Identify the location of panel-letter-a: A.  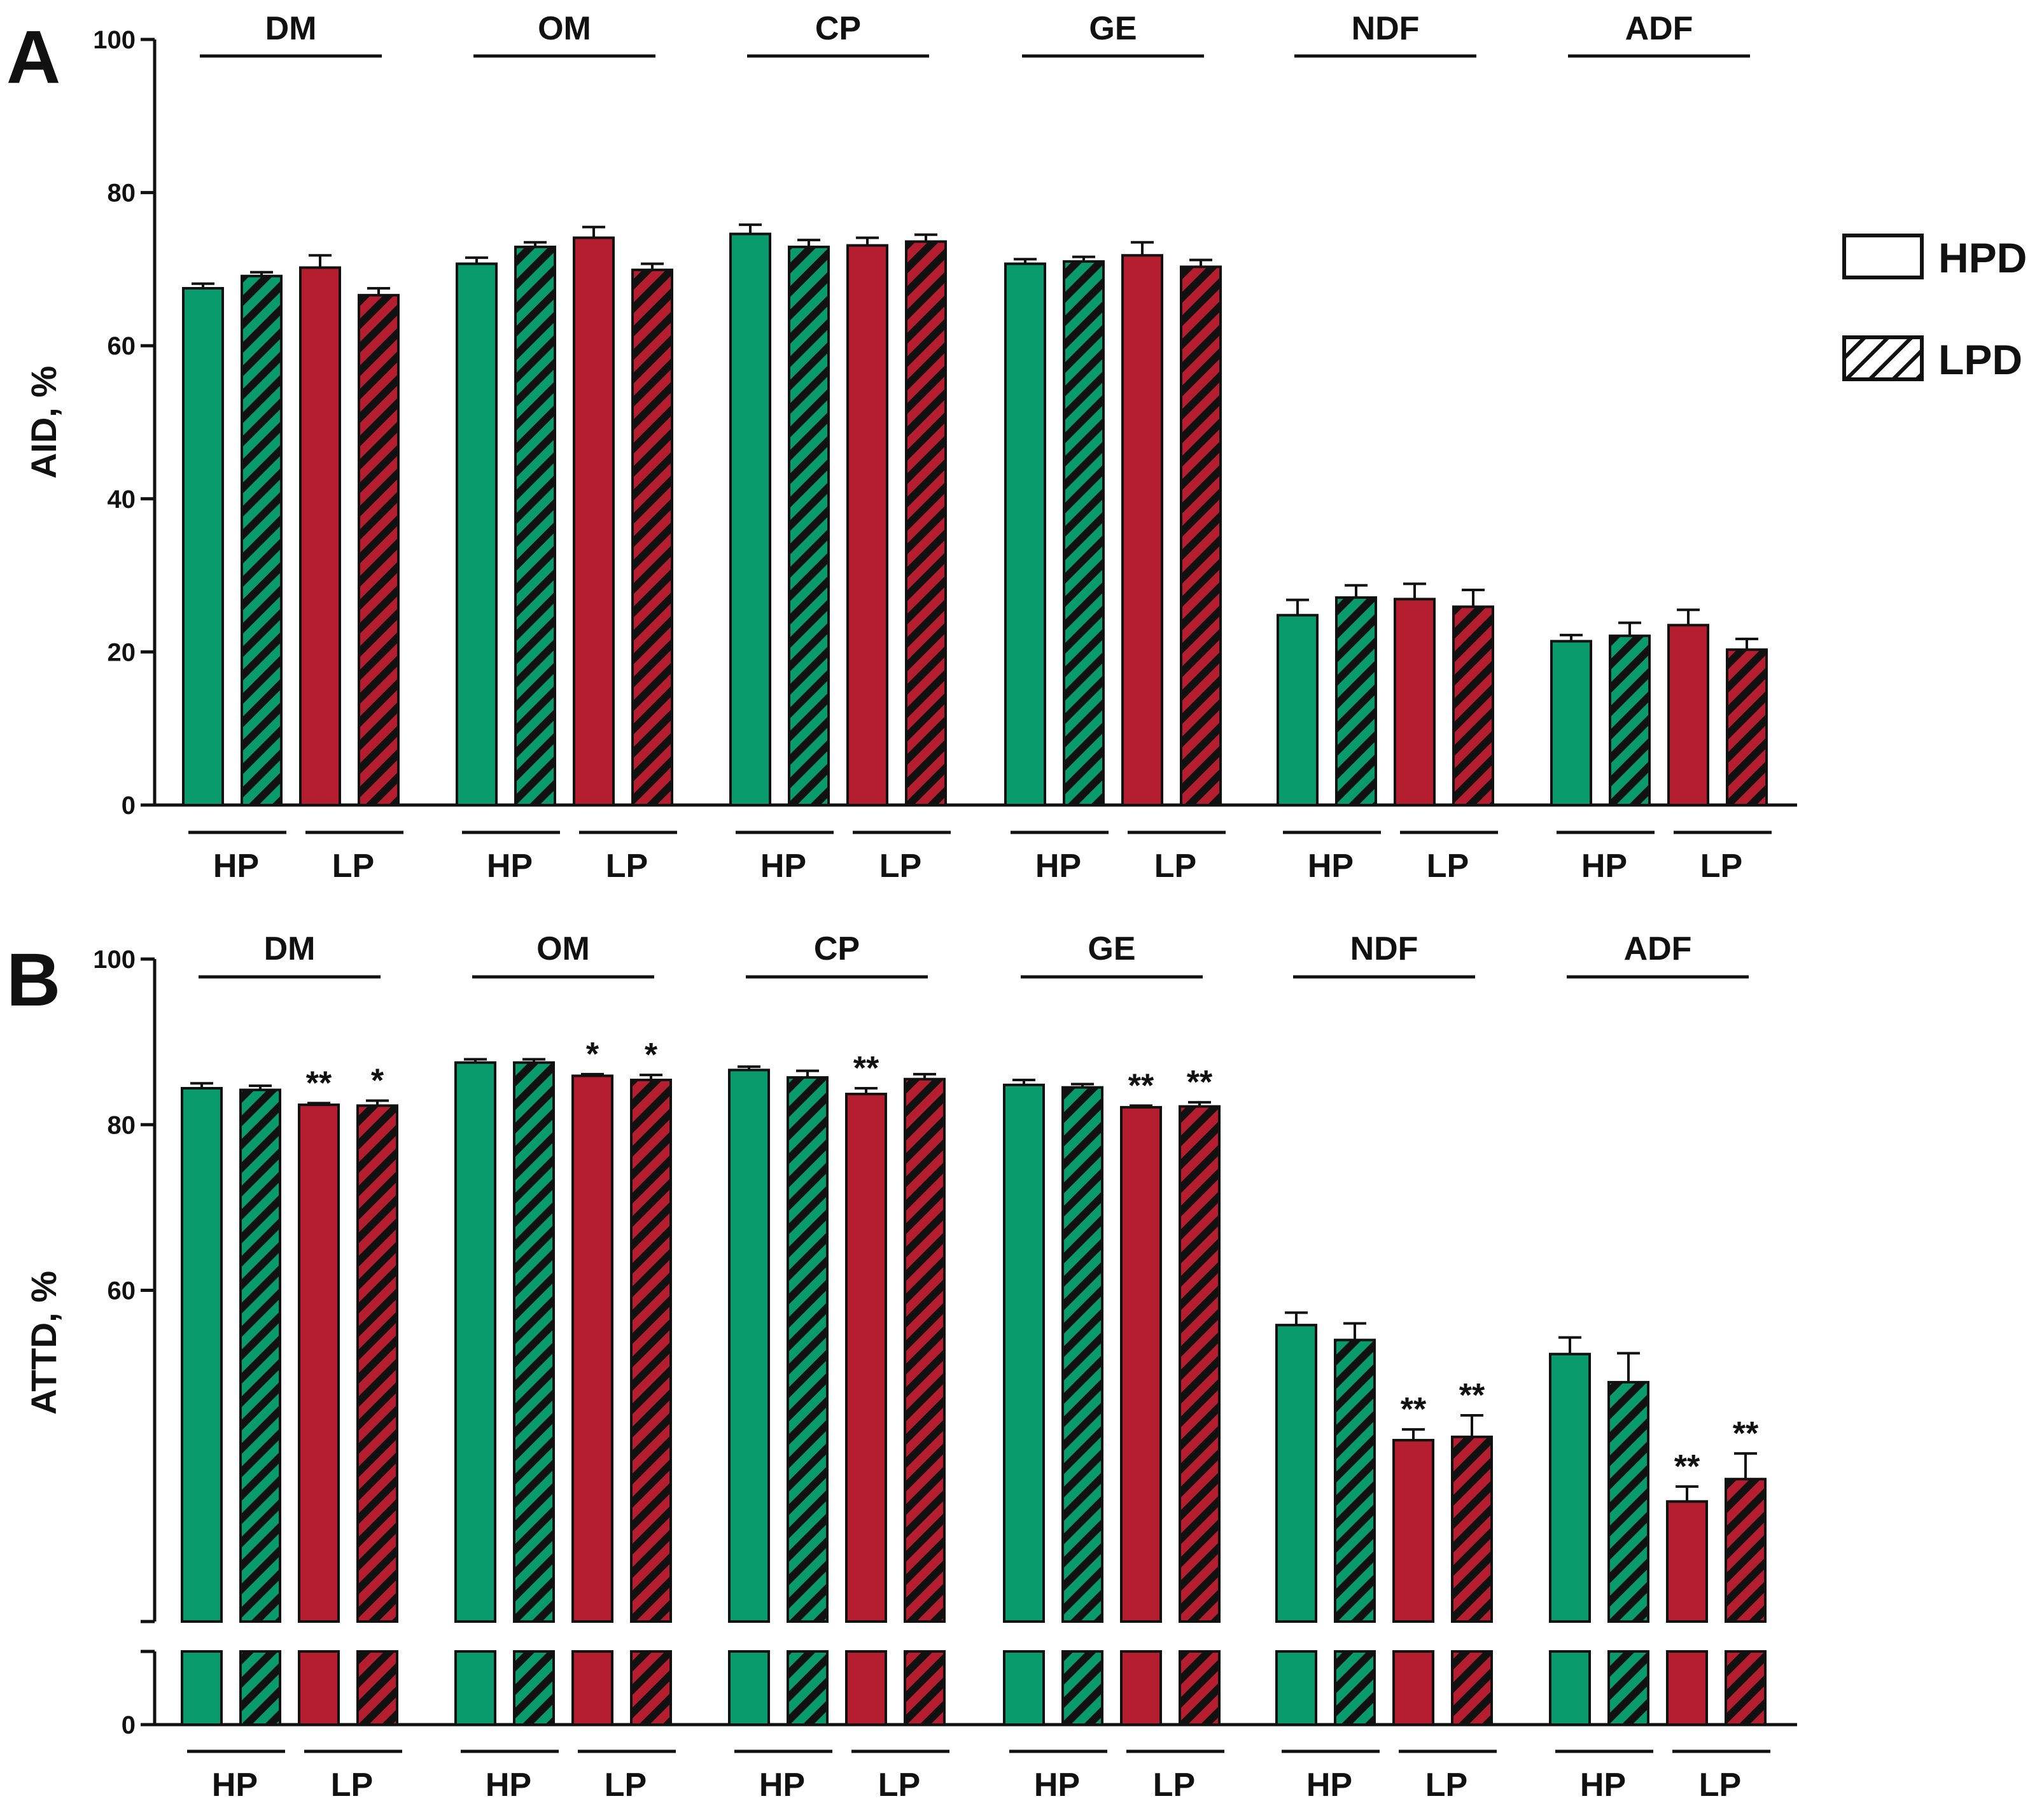
(33, 57).